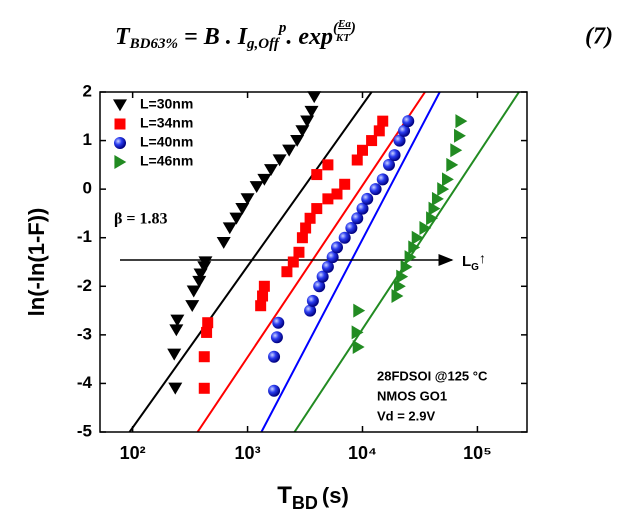 Image resolution: width=632 pixels, height=521 pixels. Describe the element at coordinates (362, 453) in the screenshot. I see `x-tick-label: 10⁴` at that location.